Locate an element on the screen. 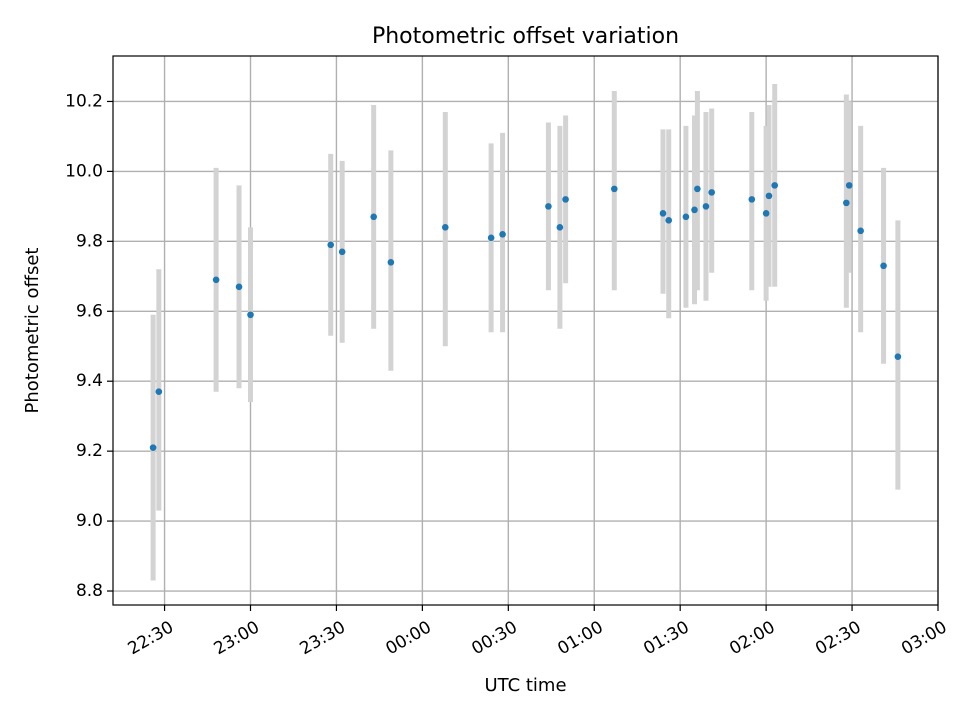  y-tick-label: 9.0 is located at coordinates (89, 521).